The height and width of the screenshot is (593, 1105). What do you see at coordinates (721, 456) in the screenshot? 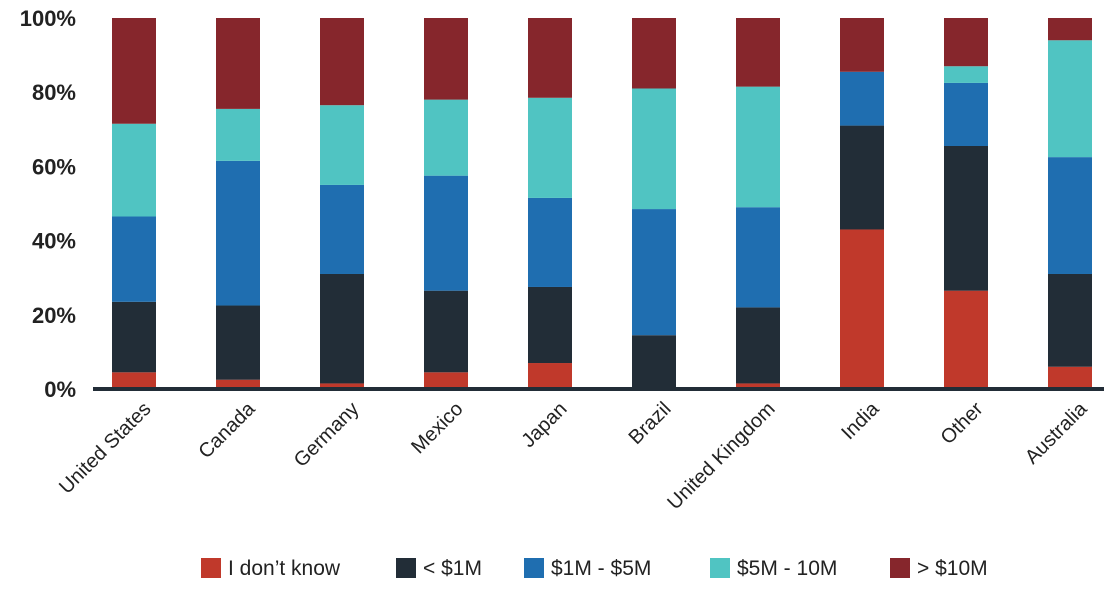
I see `x-tick-label: United Kingdom` at bounding box center [721, 456].